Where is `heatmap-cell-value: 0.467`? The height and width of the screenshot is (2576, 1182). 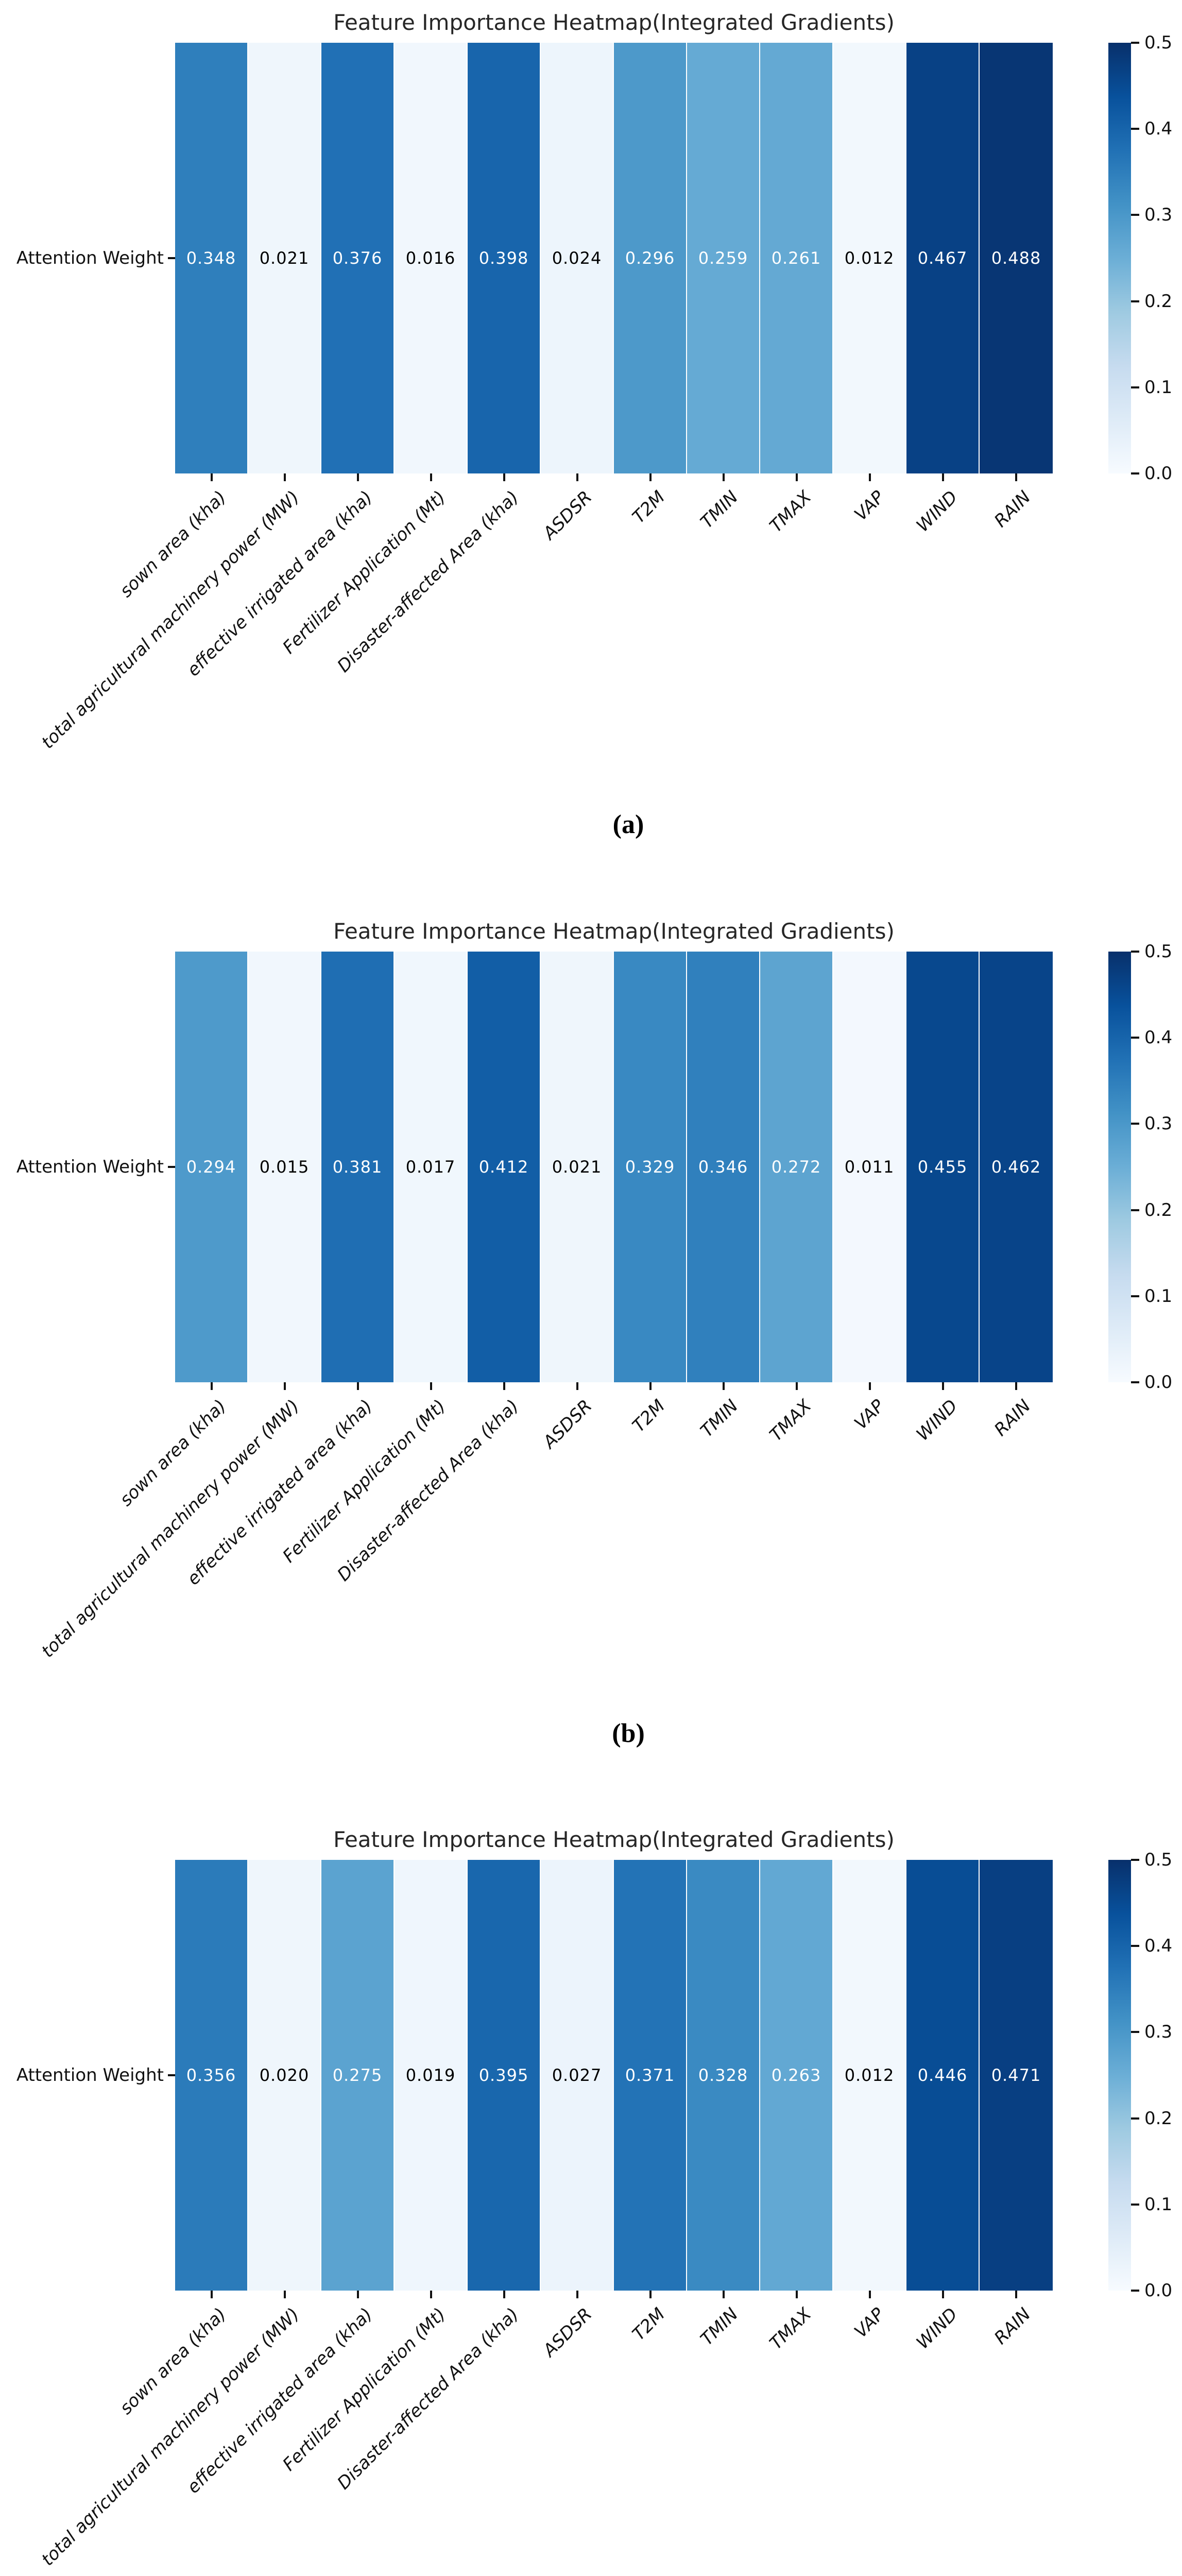
heatmap-cell-value: 0.467 is located at coordinates (942, 258).